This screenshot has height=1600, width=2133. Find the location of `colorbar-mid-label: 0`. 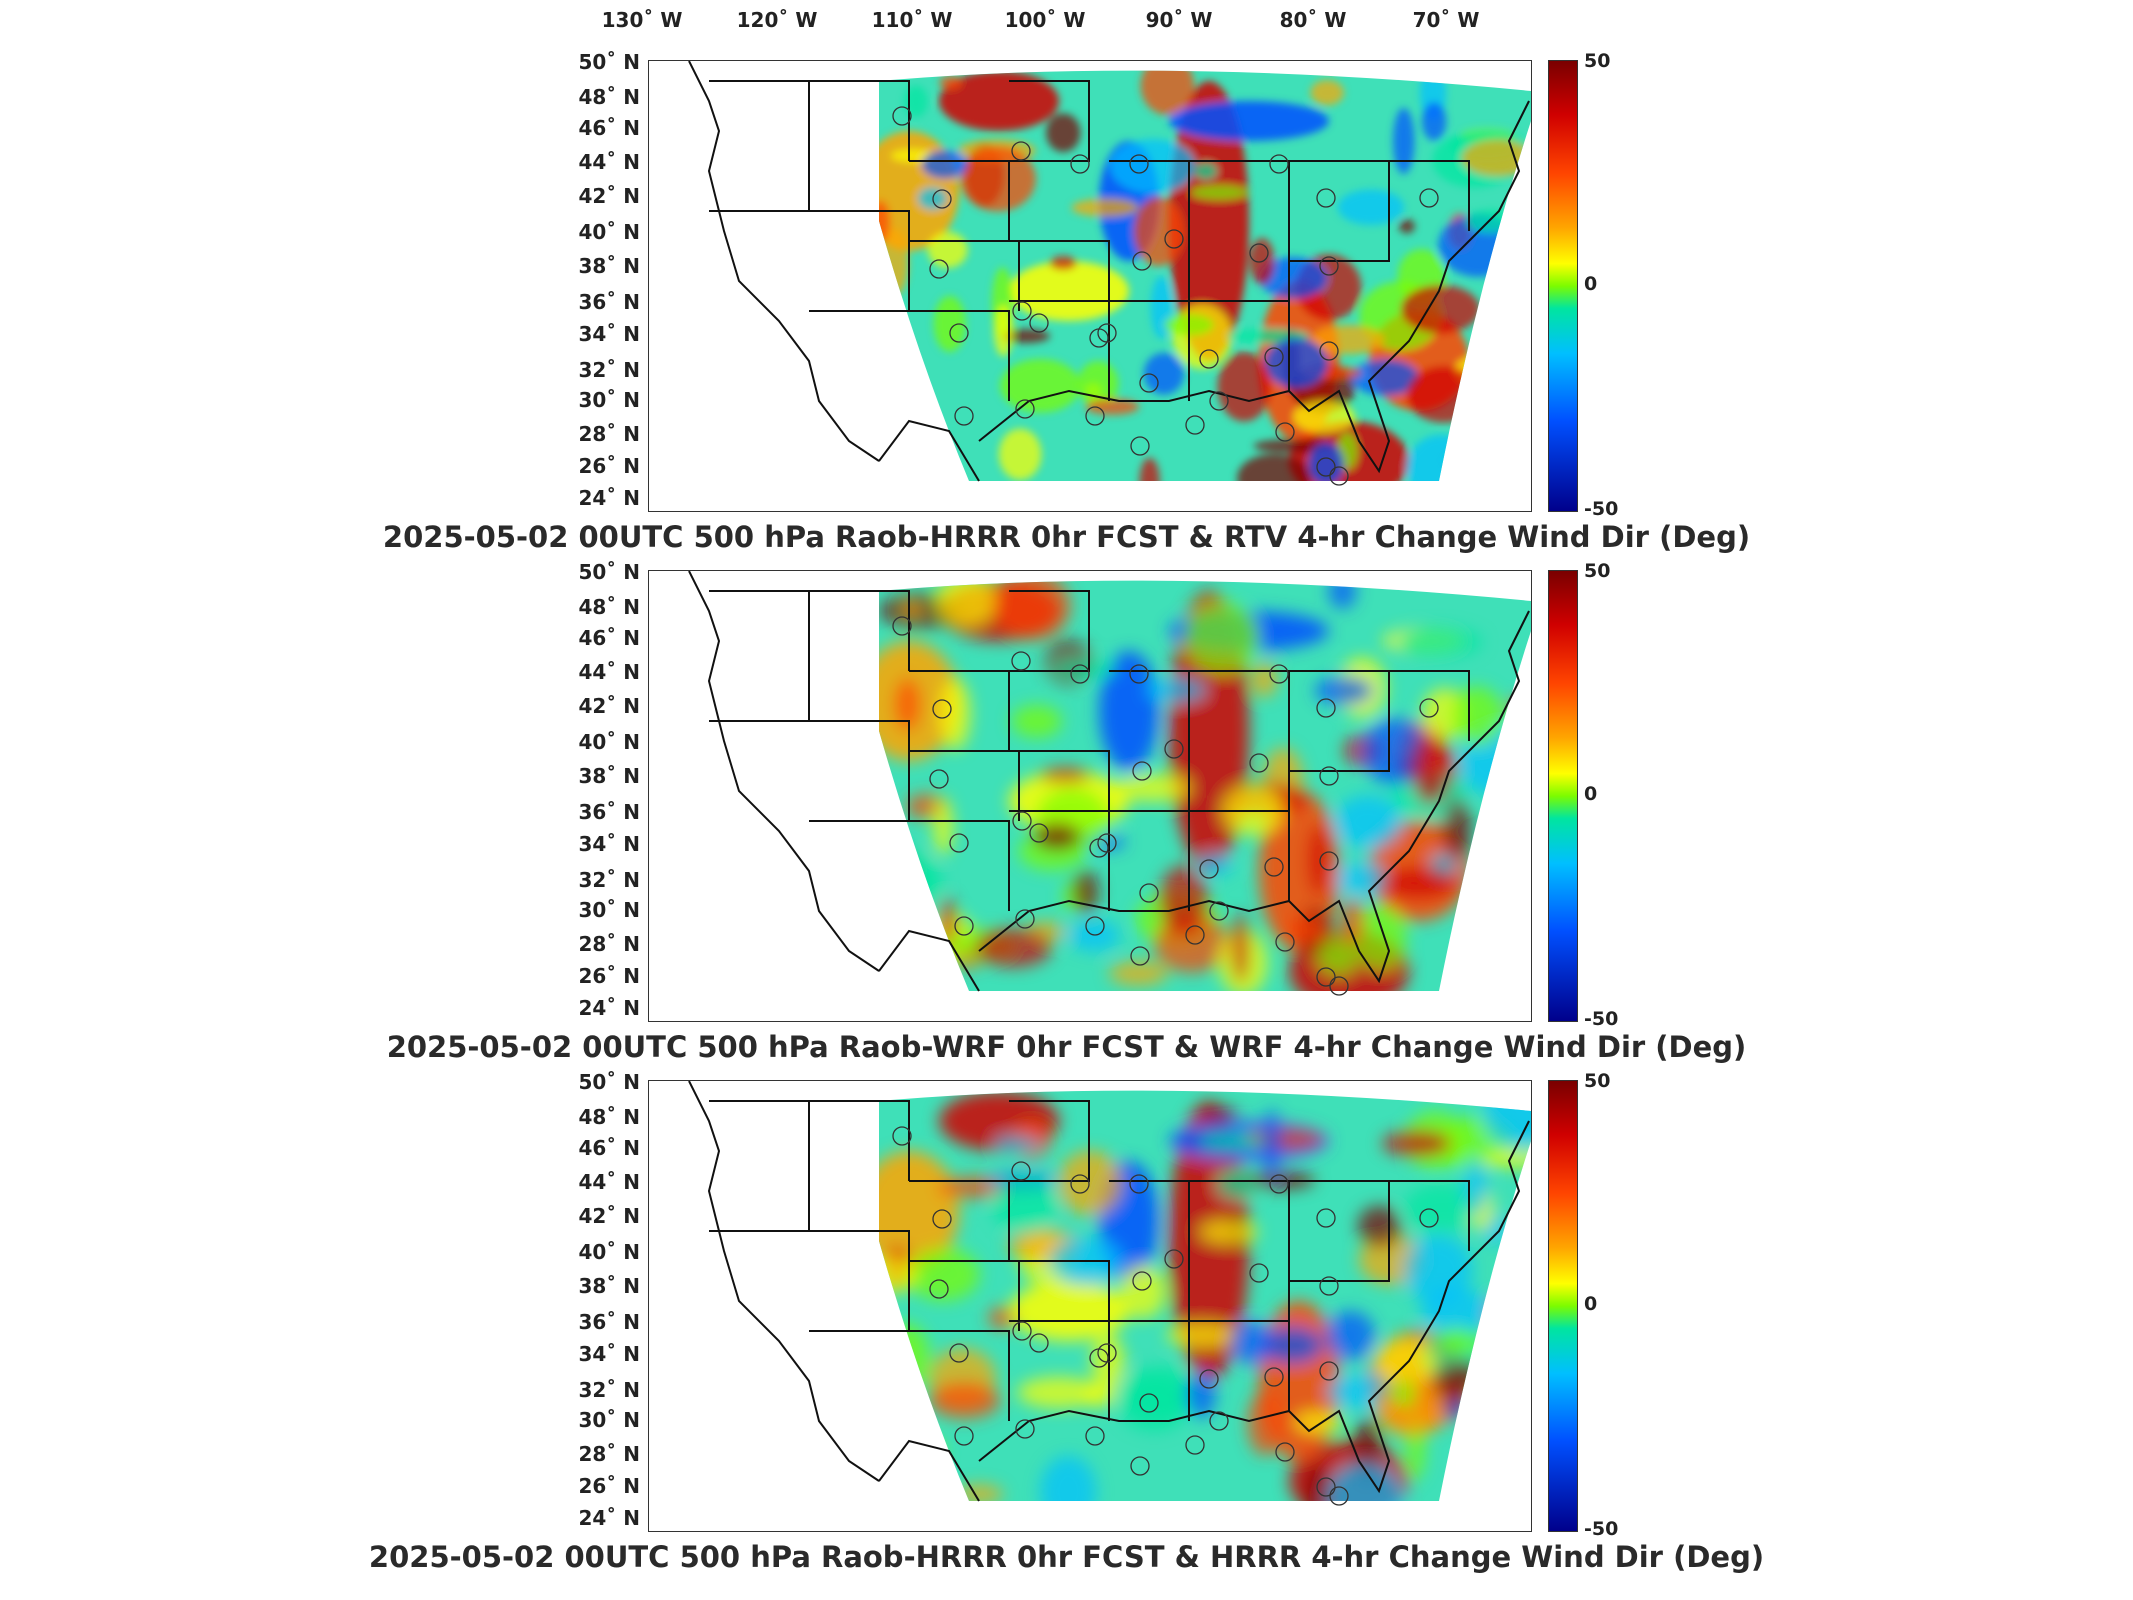

colorbar-mid-label: 0 is located at coordinates (1591, 284).